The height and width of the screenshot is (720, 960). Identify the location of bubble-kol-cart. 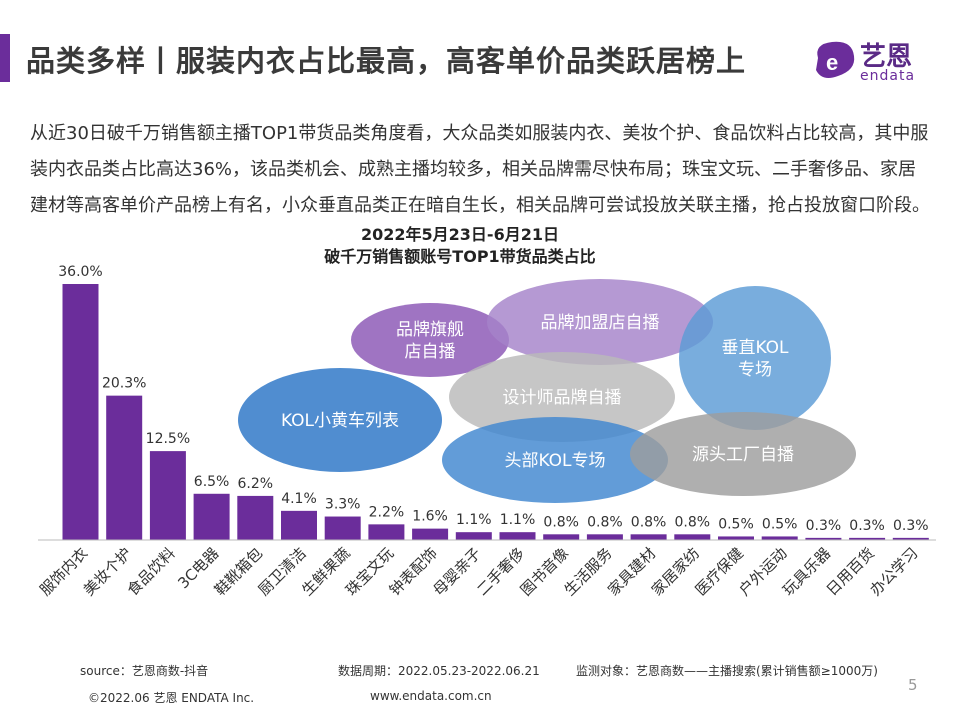
(340, 420).